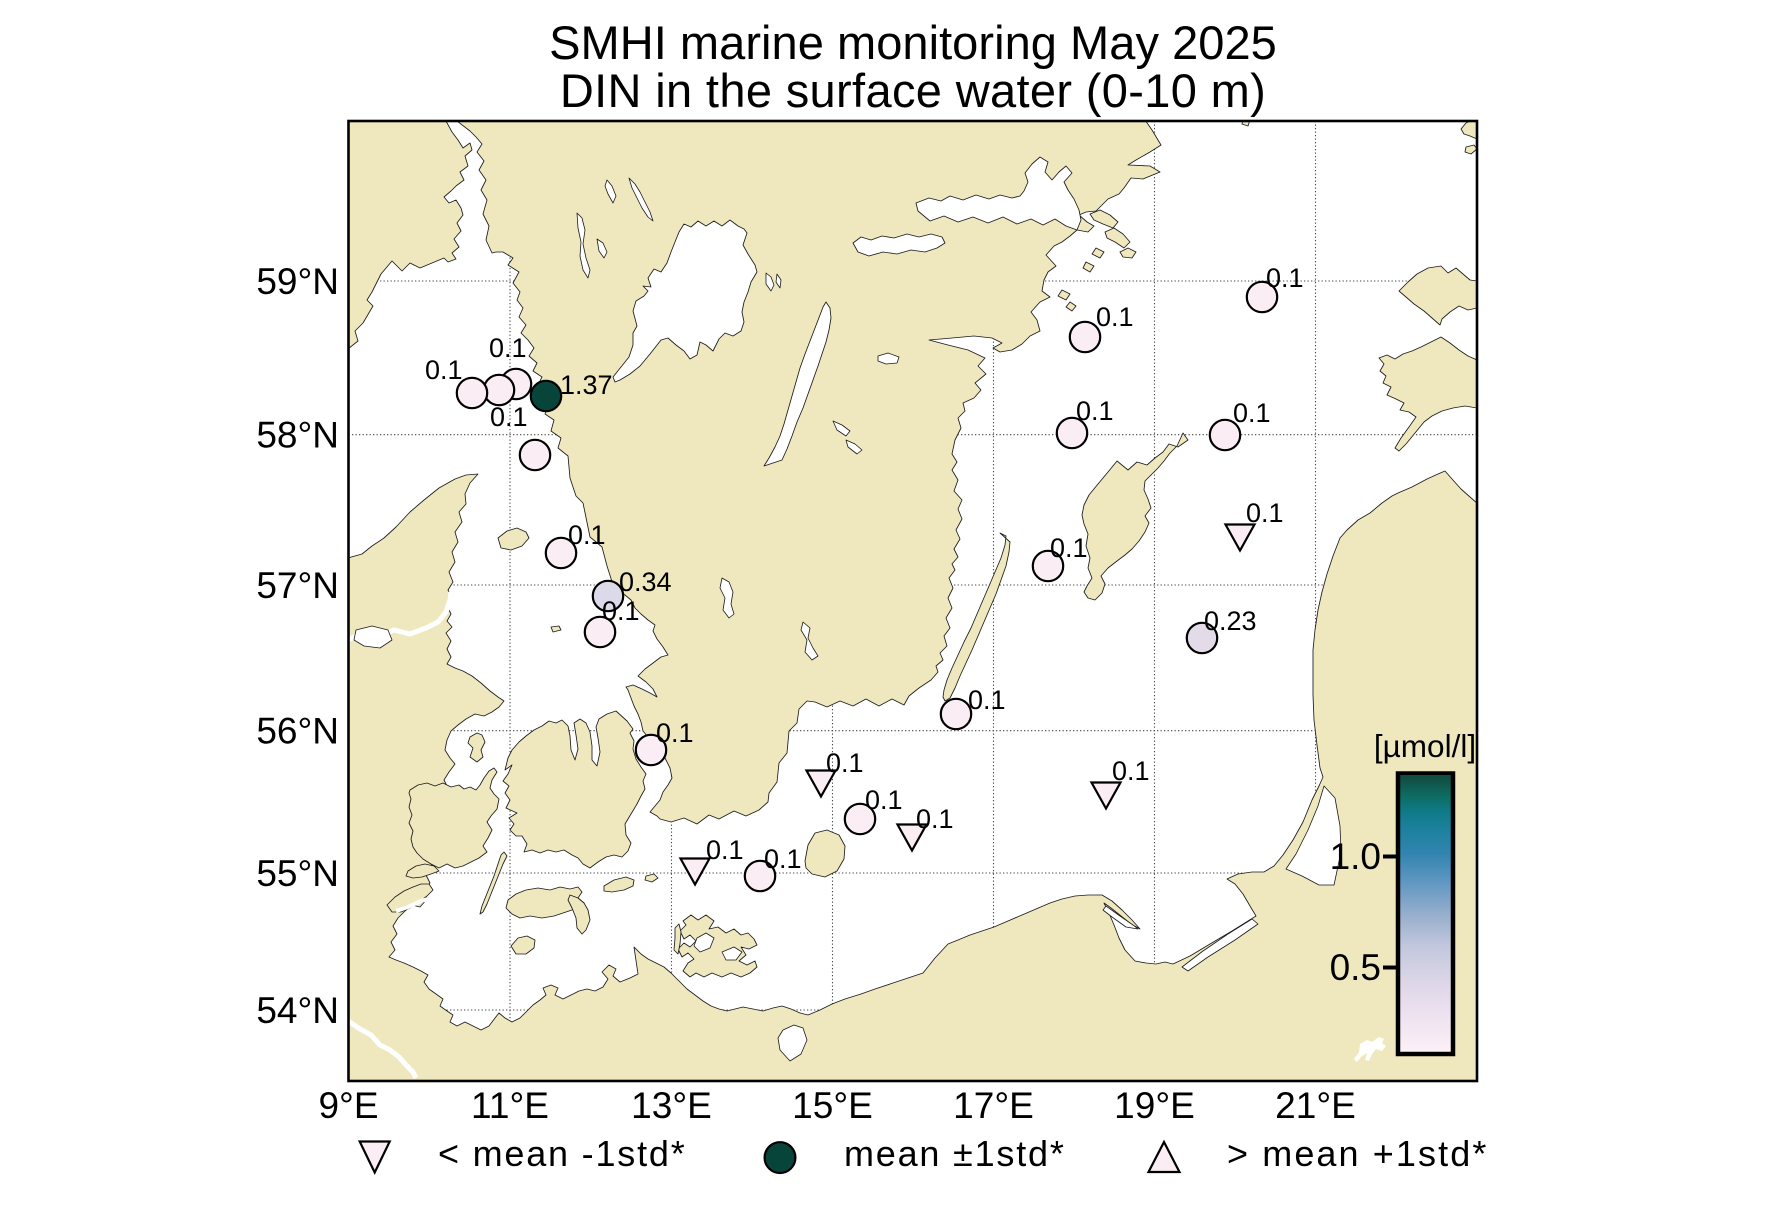 This screenshot has width=1773, height=1227. Describe the element at coordinates (832, 1105) in the screenshot. I see `svg-text: 15°E` at that location.